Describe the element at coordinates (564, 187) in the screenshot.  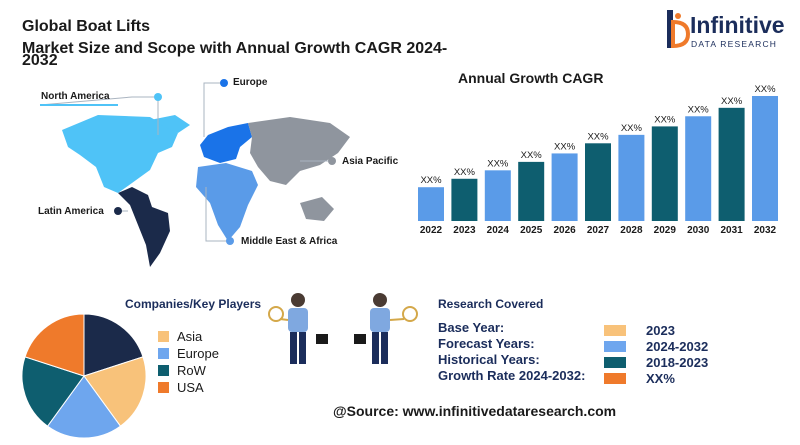
I see `bar-2026` at that location.